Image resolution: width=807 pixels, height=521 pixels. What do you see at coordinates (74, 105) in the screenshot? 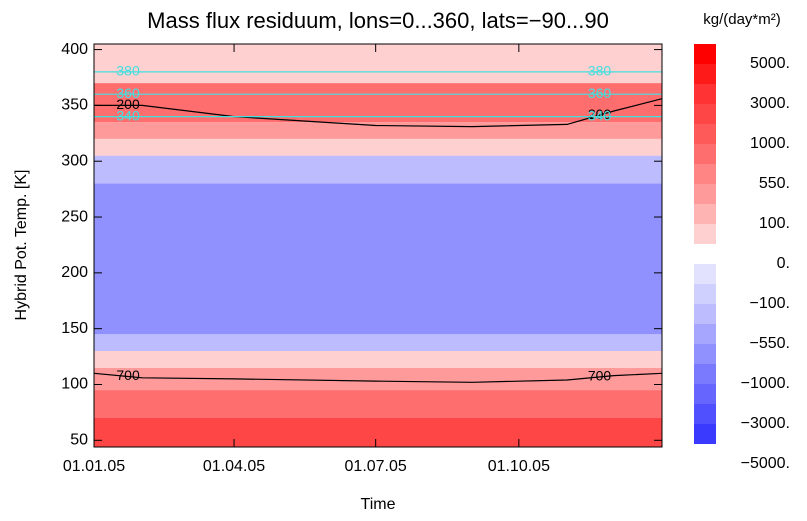
I see `y-tick-label: 350` at bounding box center [74, 105].